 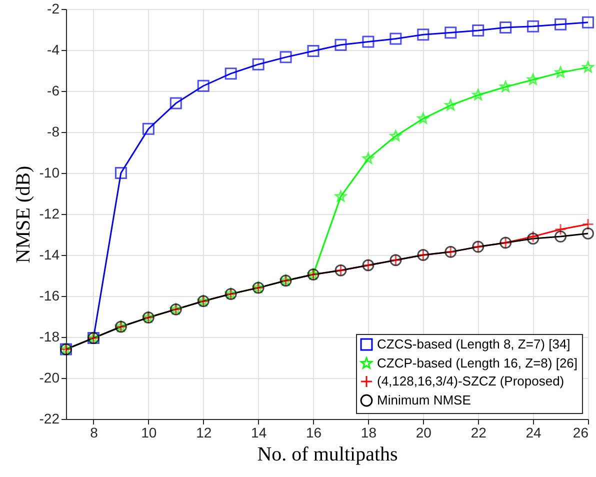 What do you see at coordinates (424, 400) in the screenshot?
I see `legend-label: Minimum NMSE` at bounding box center [424, 400].